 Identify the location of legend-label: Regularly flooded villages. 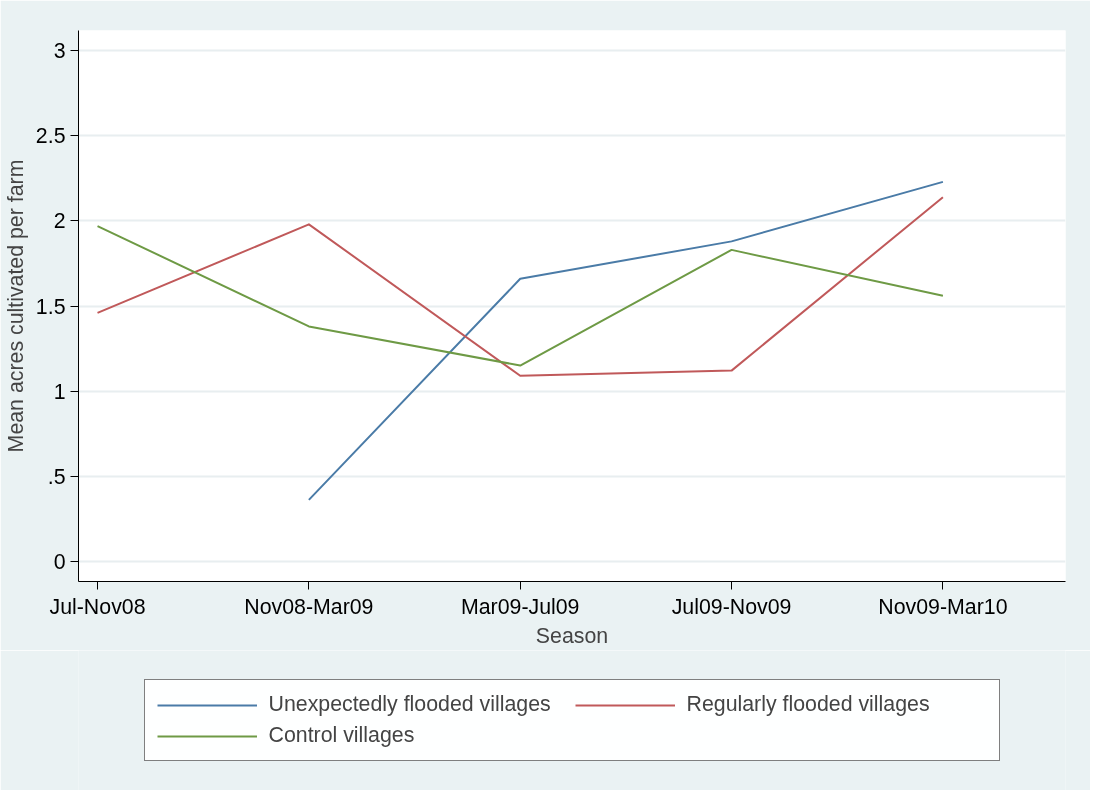
(808, 704).